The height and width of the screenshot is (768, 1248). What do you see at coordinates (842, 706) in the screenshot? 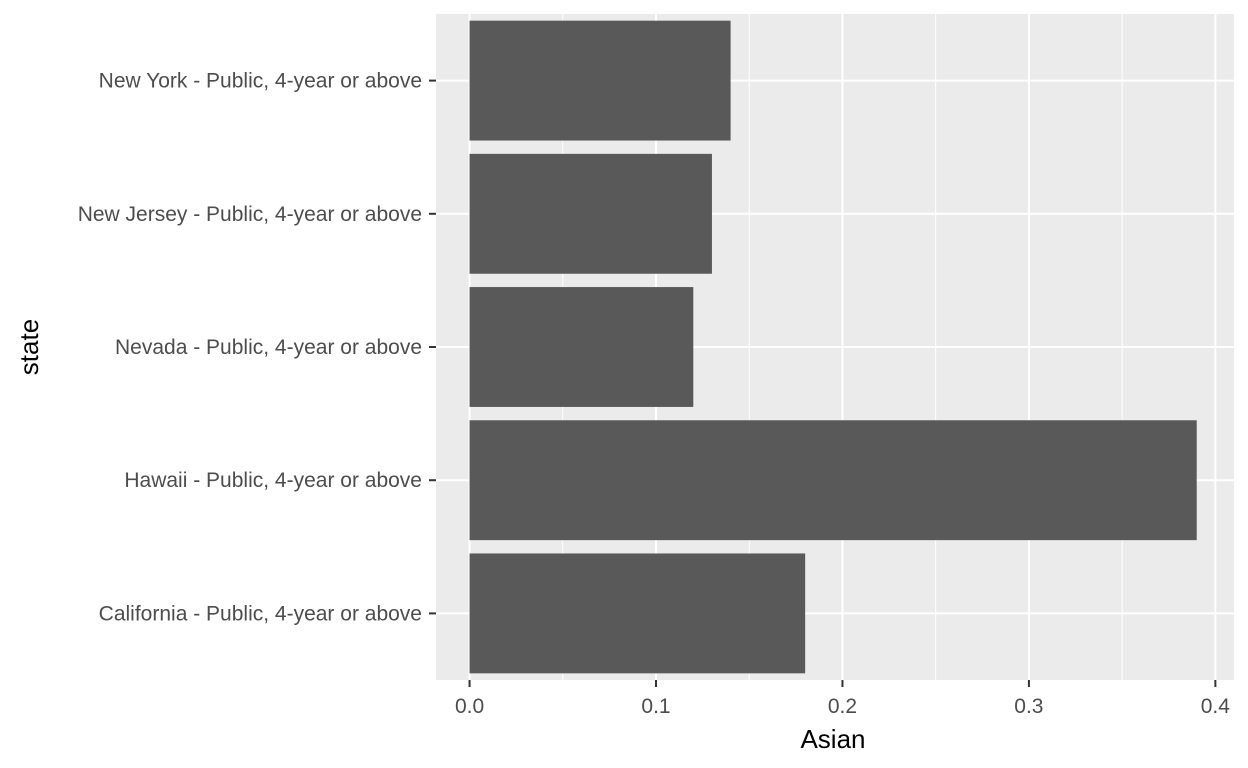
I see `x-tick-label: 0.2` at bounding box center [842, 706].